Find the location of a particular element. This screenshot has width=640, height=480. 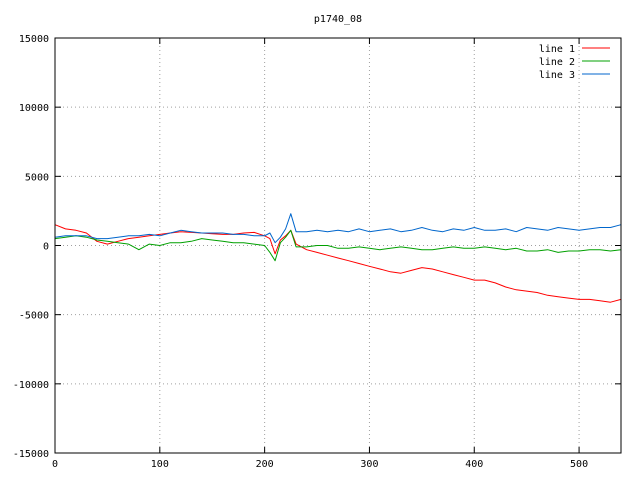

legend: line 1 line 2 line 3 is located at coordinates (574, 62).